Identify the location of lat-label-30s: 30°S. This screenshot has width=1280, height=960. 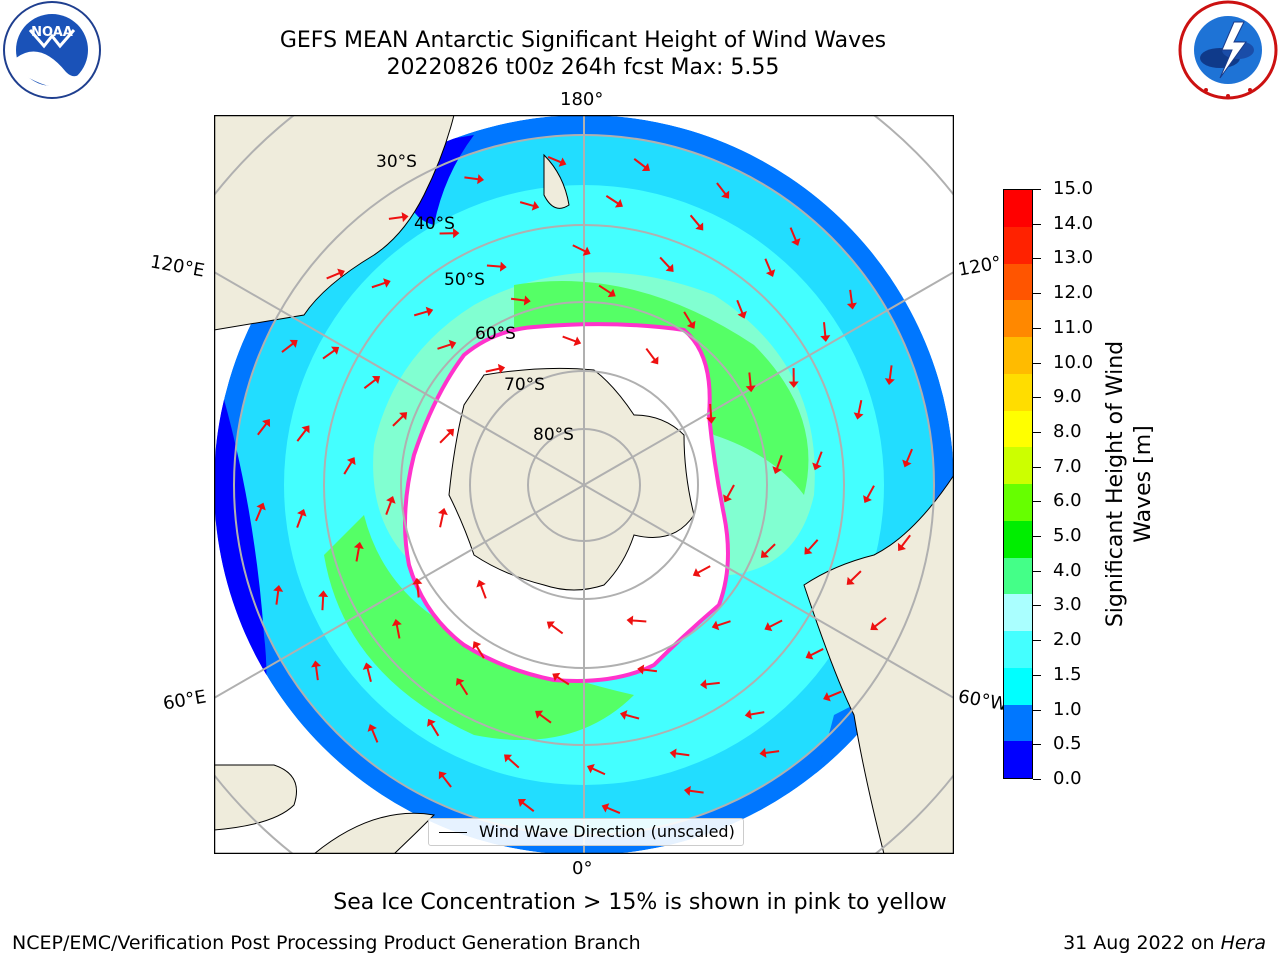
(396, 162).